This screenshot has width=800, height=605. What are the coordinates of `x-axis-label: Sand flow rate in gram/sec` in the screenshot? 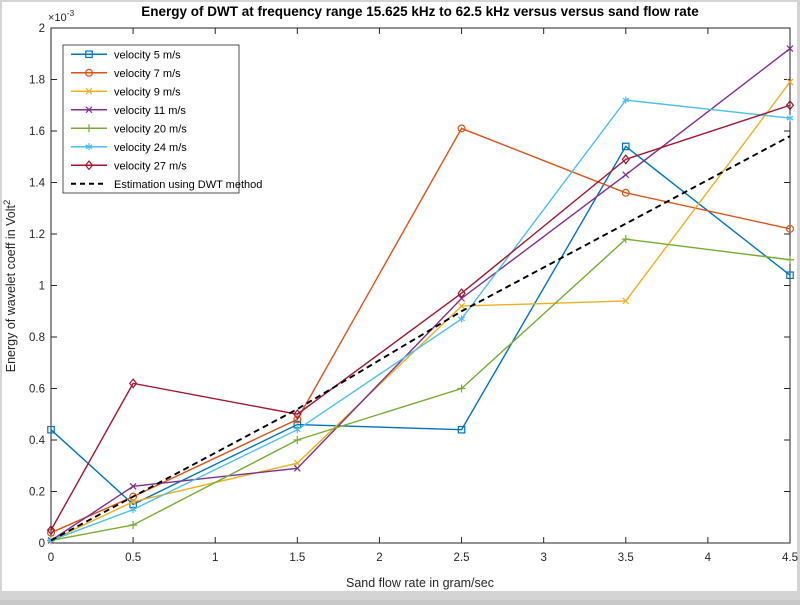 It's located at (420, 583).